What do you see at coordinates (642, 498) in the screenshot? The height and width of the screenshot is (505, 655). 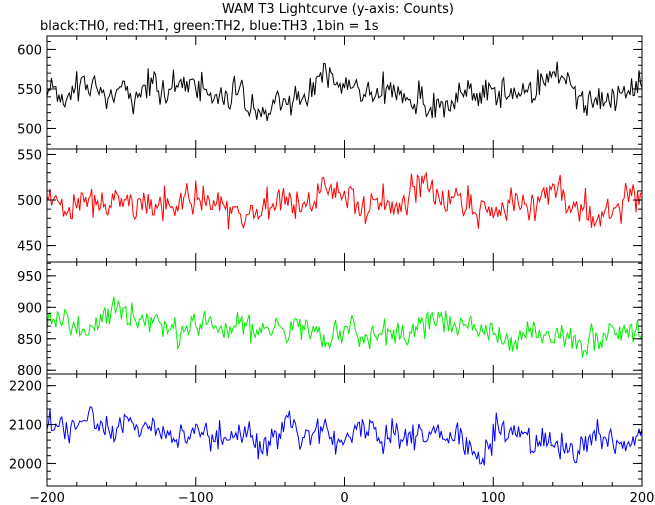 I see `x-tick-label: 200` at bounding box center [642, 498].